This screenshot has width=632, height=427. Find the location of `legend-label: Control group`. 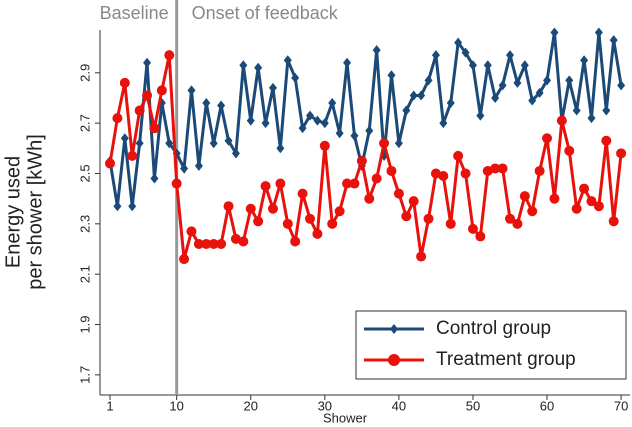

legend-label: Control group is located at coordinates (493, 328).